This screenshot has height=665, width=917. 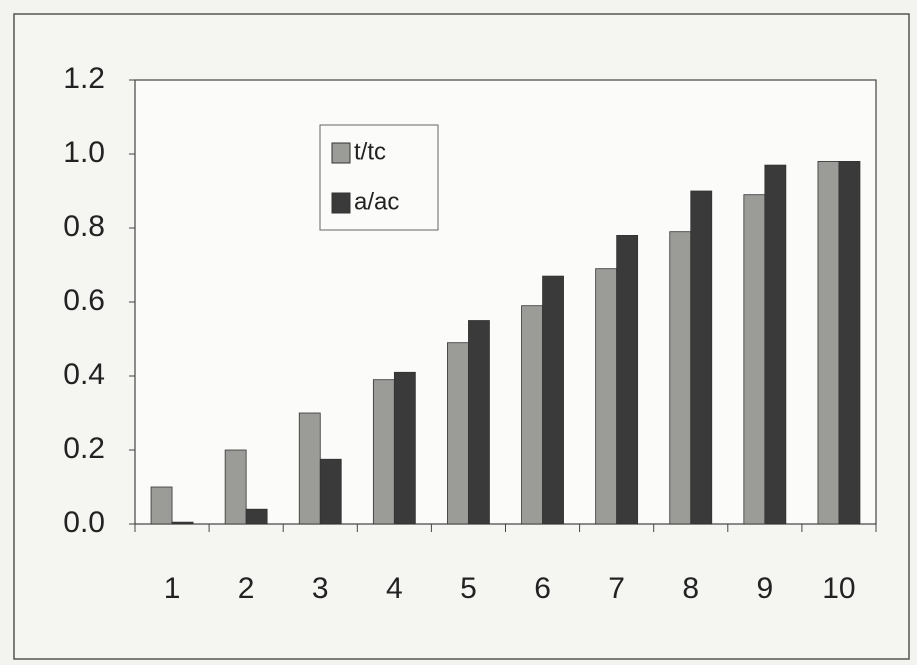 I want to click on x-tick-label: 9, so click(x=765, y=588).